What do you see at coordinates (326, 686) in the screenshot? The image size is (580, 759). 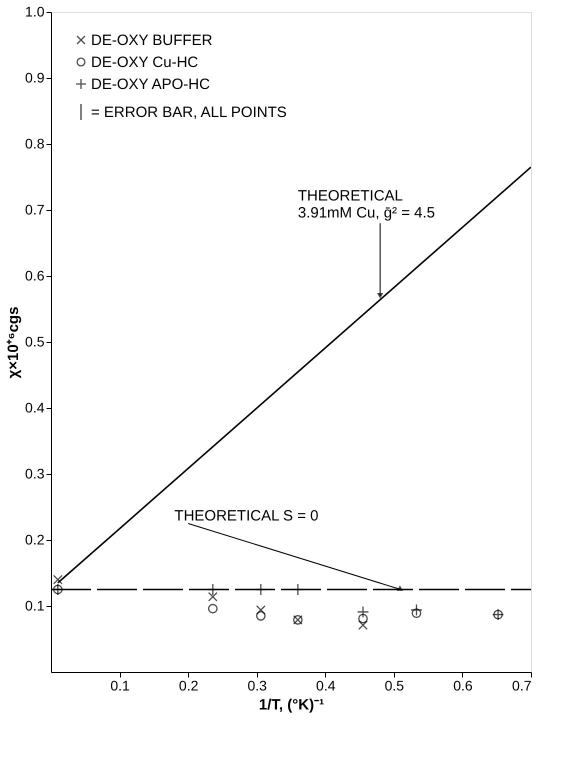 I see `x-tick-label: 0.4` at bounding box center [326, 686].